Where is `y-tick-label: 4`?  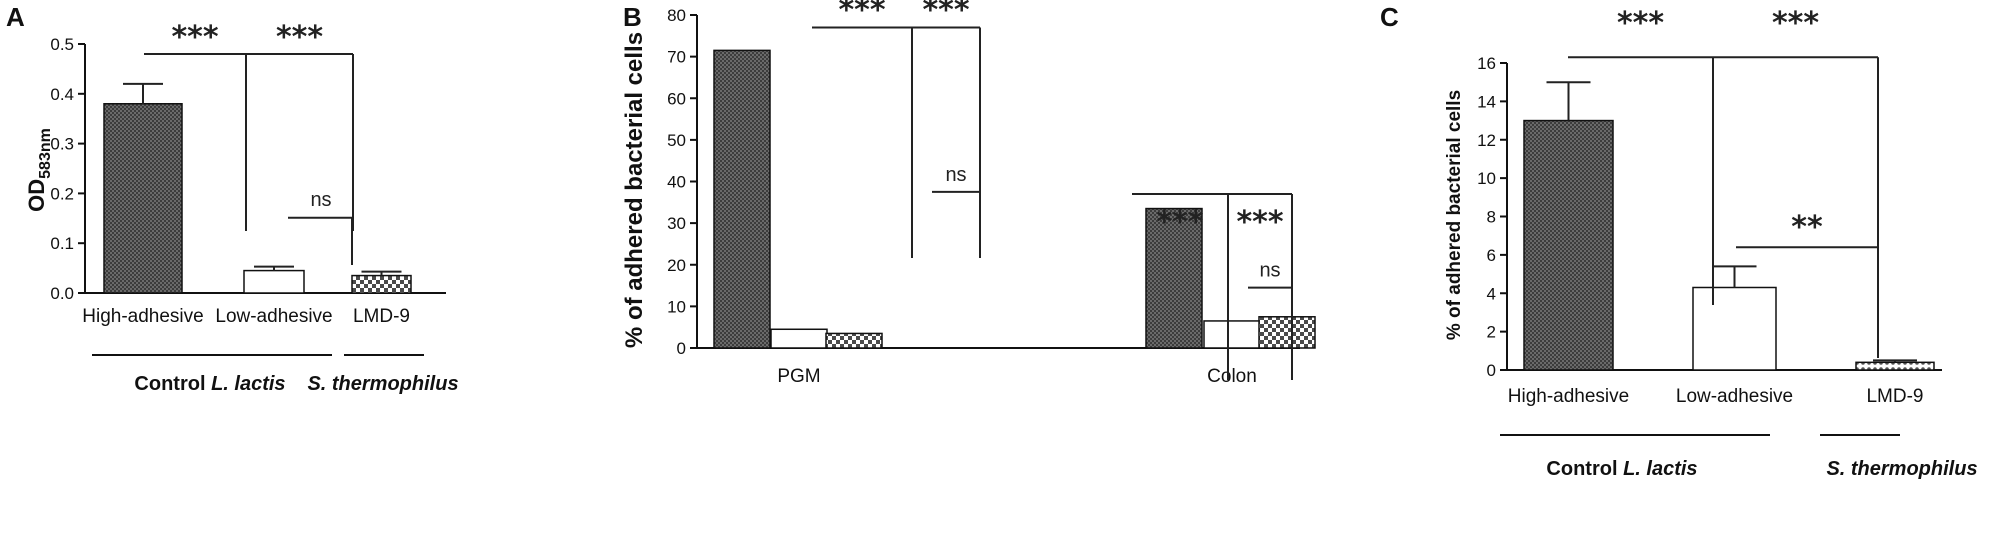 y-tick-label: 4 is located at coordinates (1491, 293).